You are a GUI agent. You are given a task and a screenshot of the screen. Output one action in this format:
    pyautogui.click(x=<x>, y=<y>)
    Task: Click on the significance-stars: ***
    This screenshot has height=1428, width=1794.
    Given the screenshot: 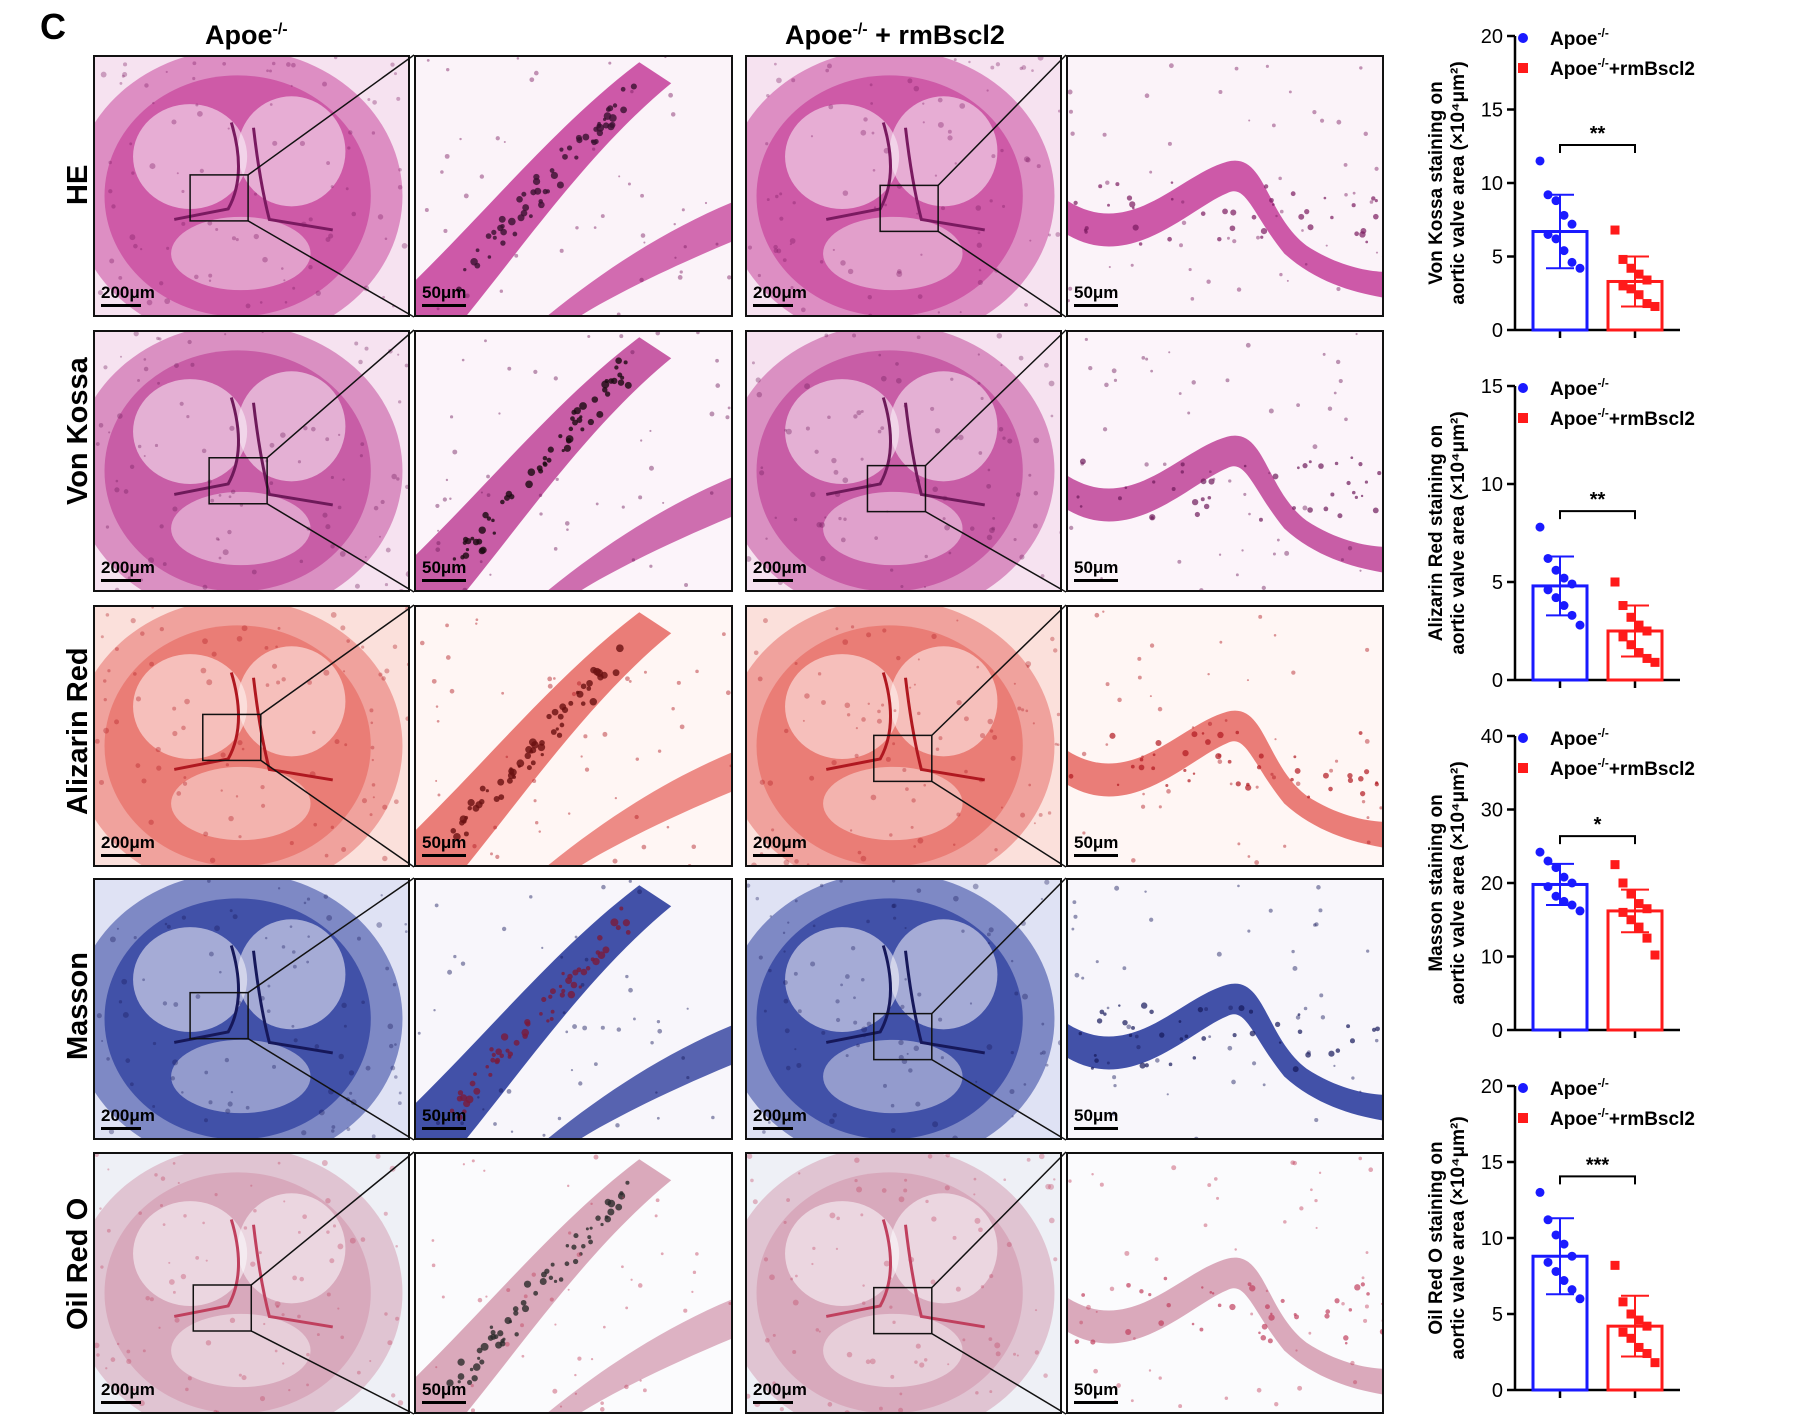 What is the action you would take?
    pyautogui.click(x=1598, y=1165)
    